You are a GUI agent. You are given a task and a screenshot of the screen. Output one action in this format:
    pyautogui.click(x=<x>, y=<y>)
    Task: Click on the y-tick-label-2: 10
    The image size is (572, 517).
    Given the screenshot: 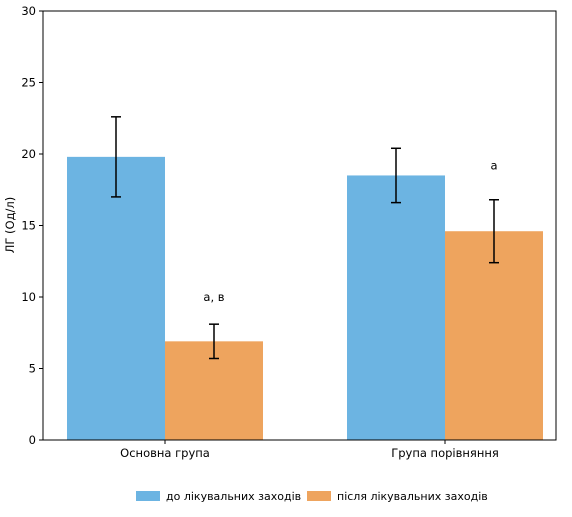 What is the action you would take?
    pyautogui.click(x=28, y=297)
    